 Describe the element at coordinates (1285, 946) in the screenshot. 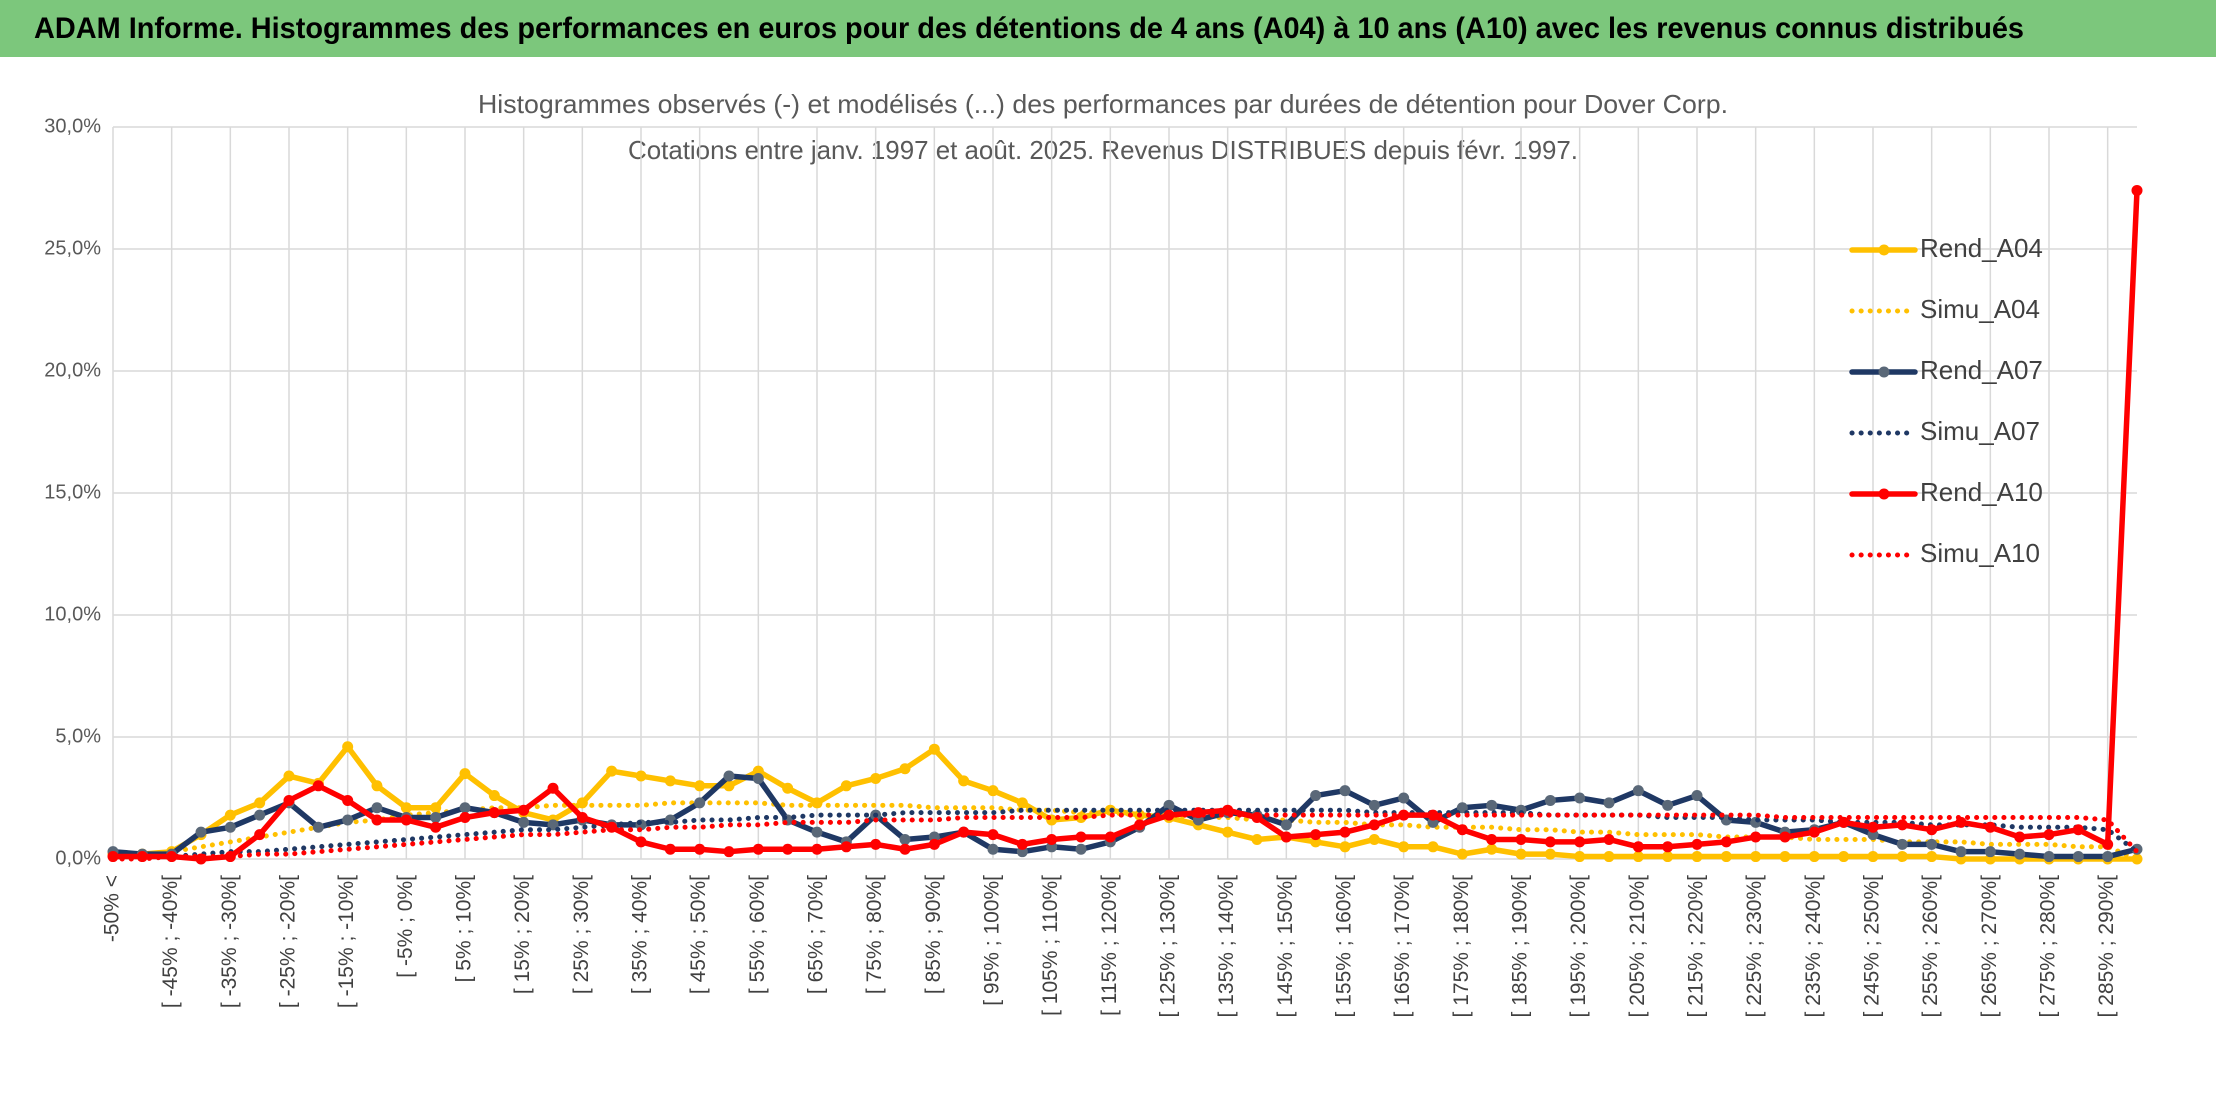

I see `x-tick-label: [ 145% ; 150%[` at that location.